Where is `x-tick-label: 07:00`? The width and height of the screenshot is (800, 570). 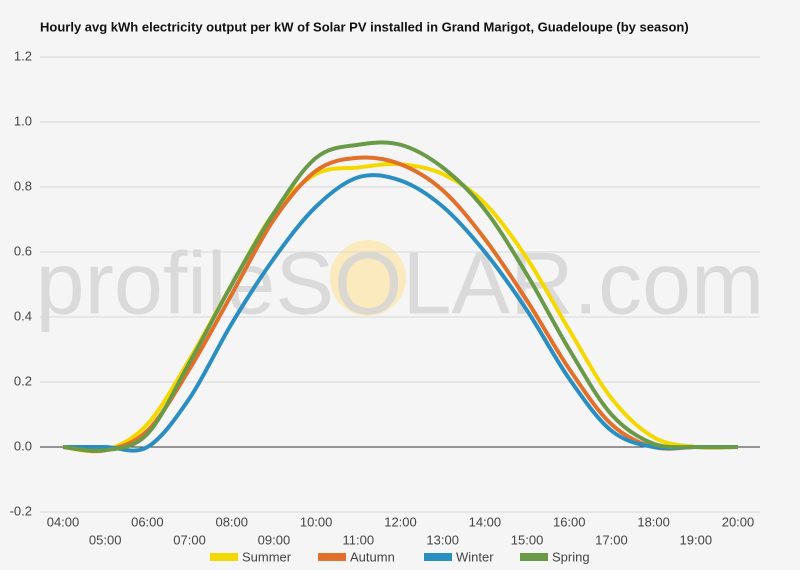
x-tick-label: 07:00 is located at coordinates (189, 539).